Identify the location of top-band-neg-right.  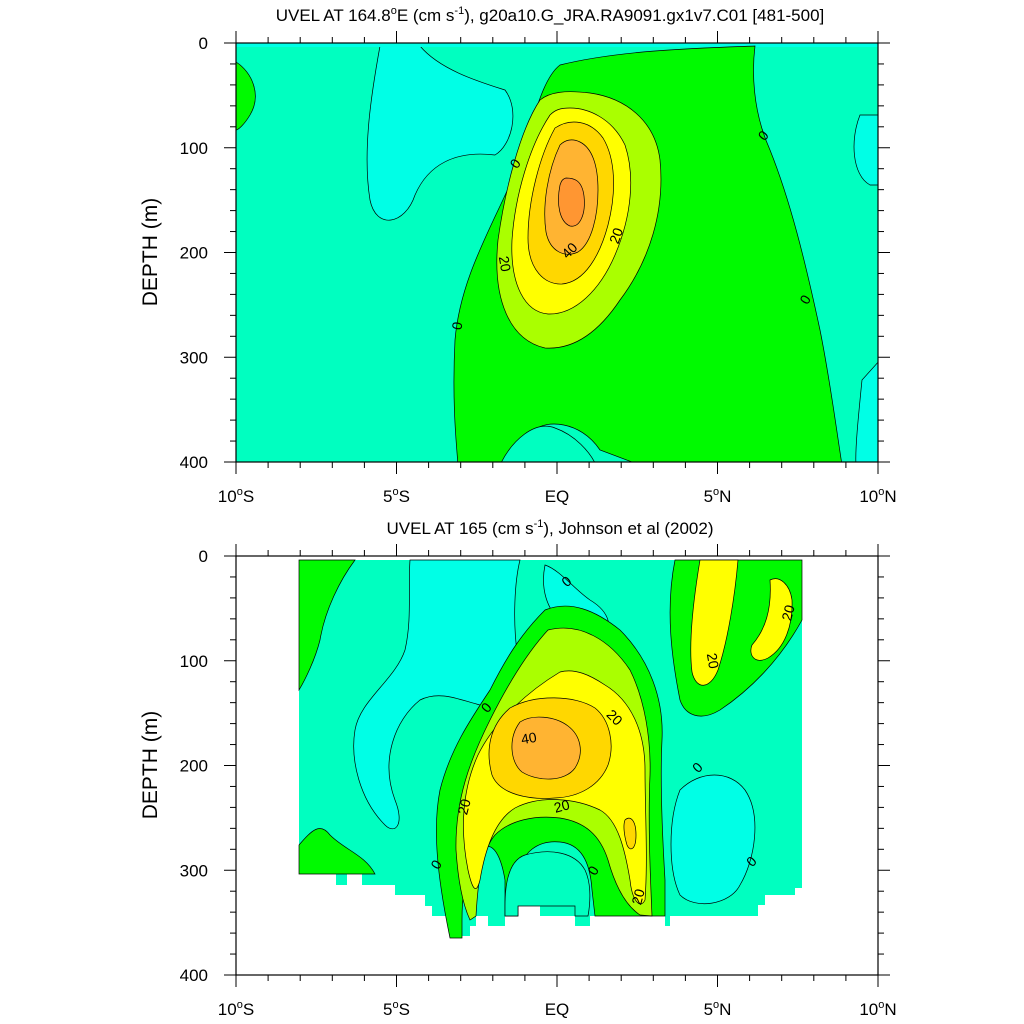
(865, 150).